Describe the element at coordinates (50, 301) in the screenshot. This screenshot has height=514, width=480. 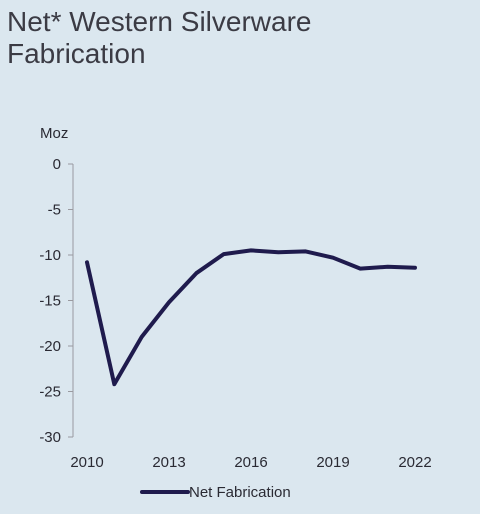
I see `y-tick-label: -15` at that location.